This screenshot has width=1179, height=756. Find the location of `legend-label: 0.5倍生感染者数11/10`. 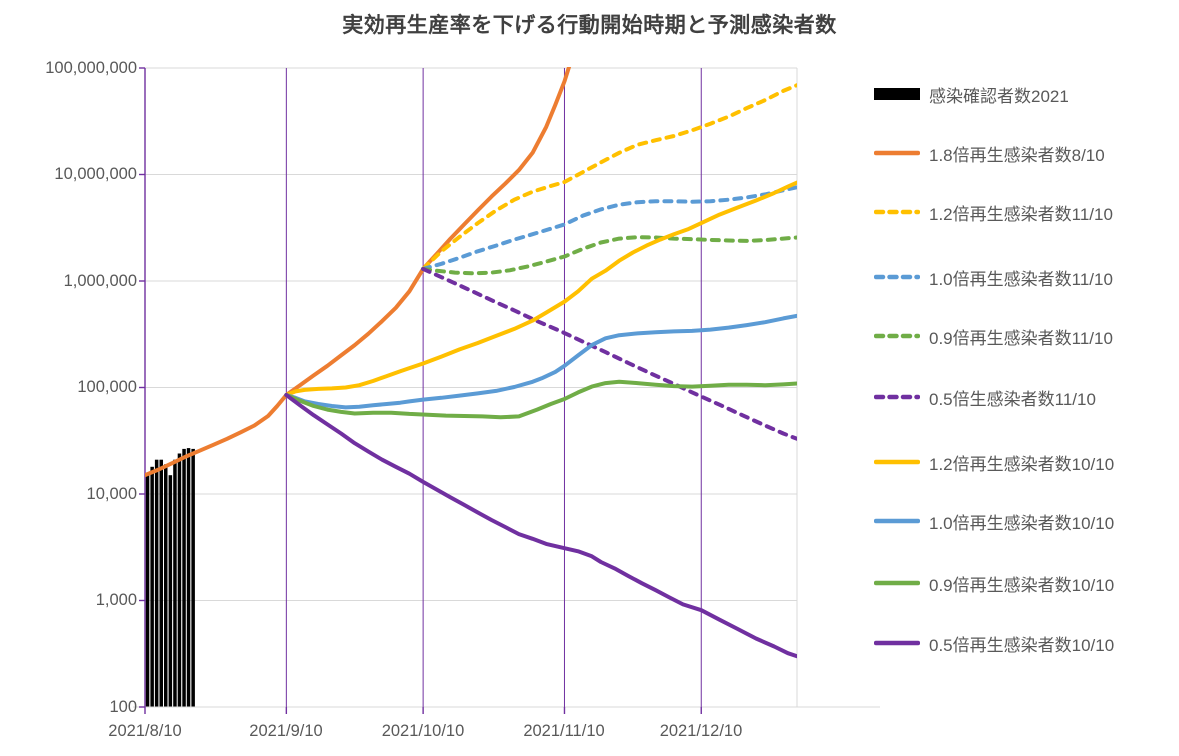

legend-label: 0.5倍生感染者数11/10 is located at coordinates (1012, 399).